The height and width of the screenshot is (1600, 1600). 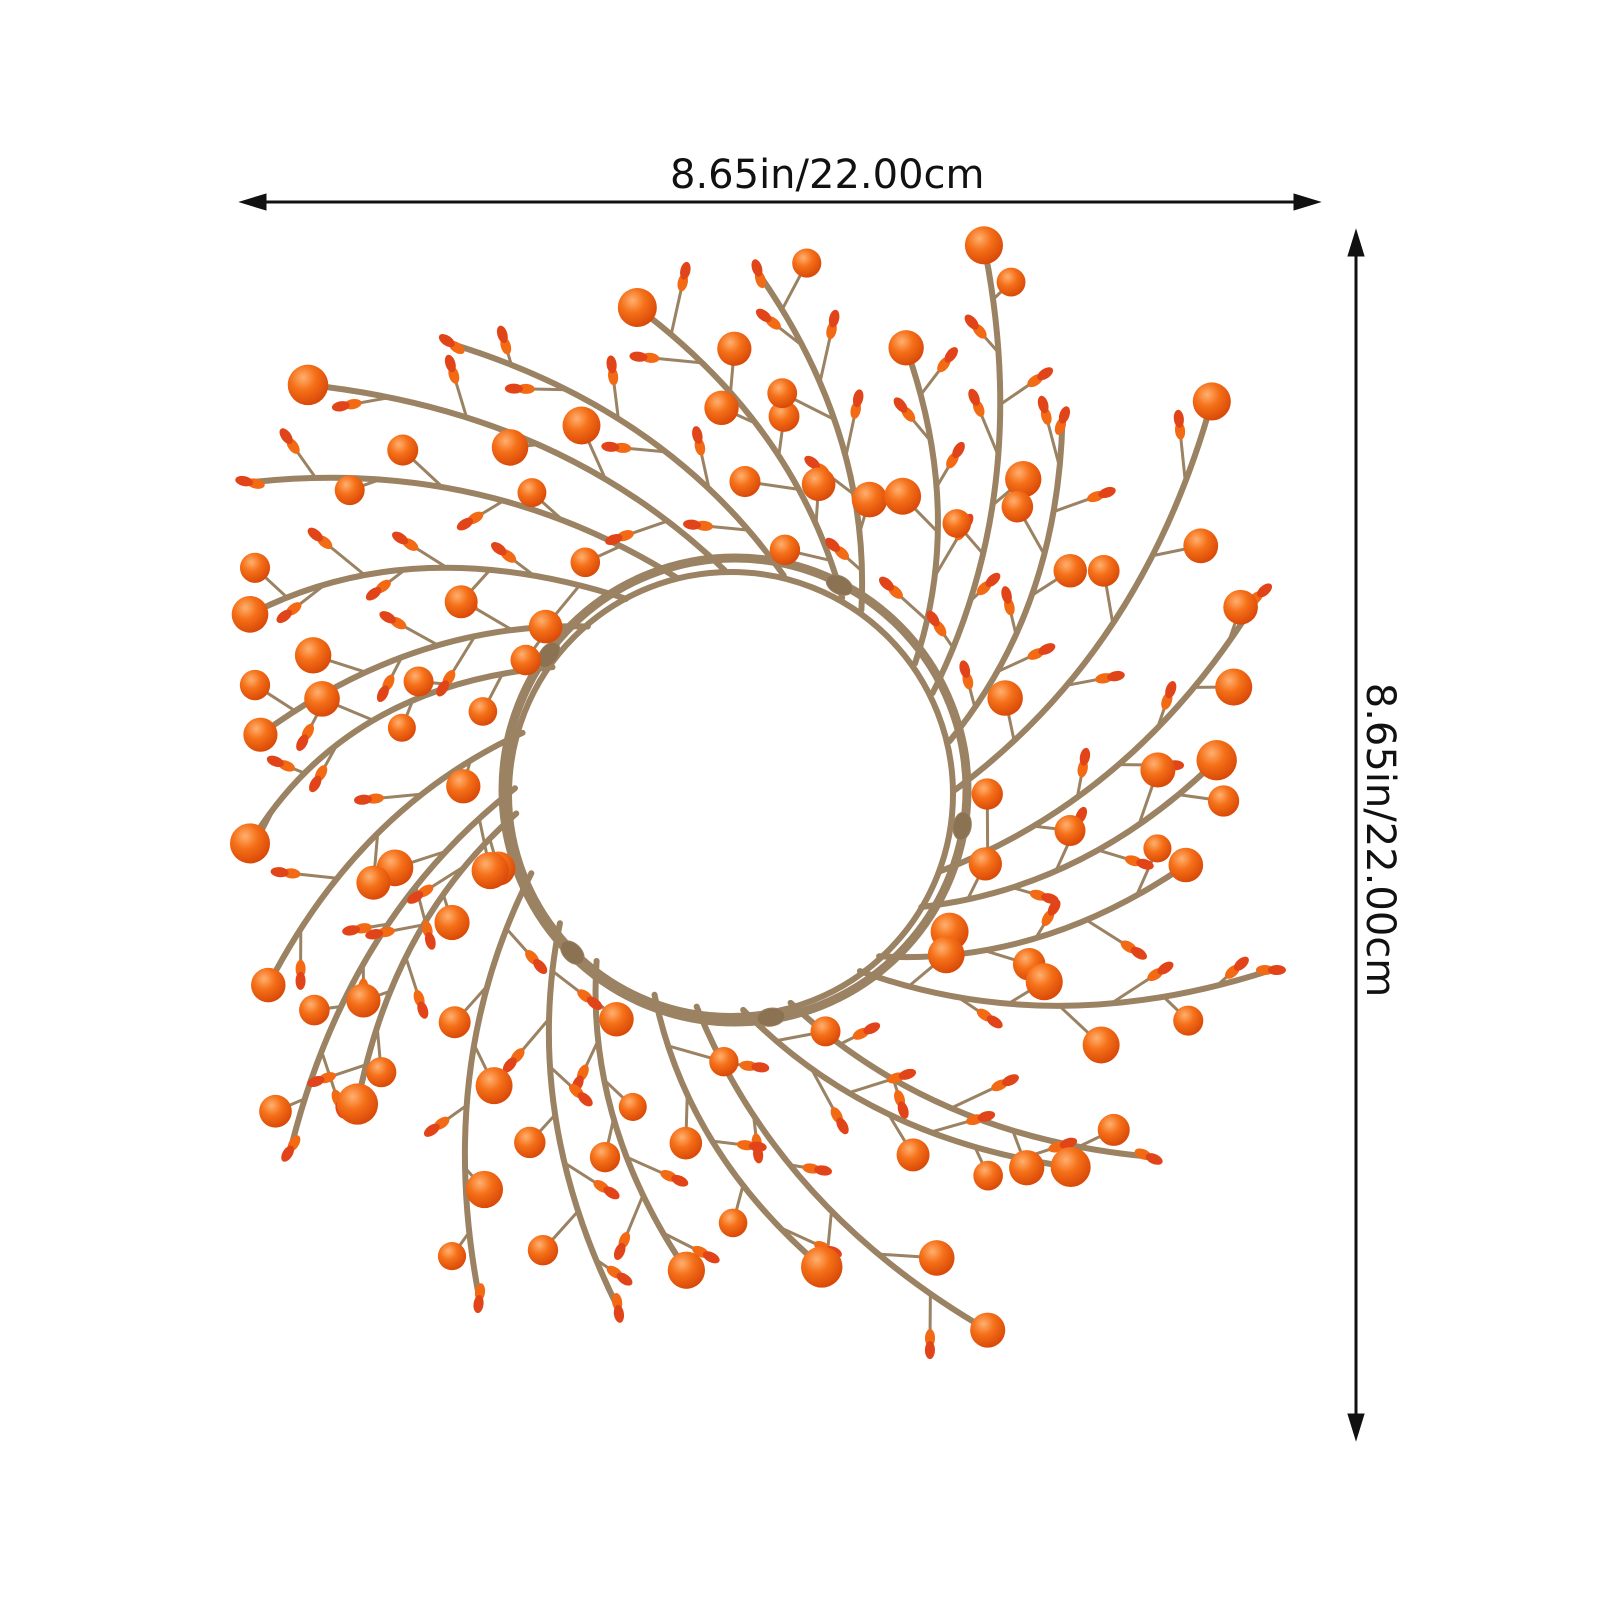 I want to click on width-dimension-arrow, so click(x=780, y=202).